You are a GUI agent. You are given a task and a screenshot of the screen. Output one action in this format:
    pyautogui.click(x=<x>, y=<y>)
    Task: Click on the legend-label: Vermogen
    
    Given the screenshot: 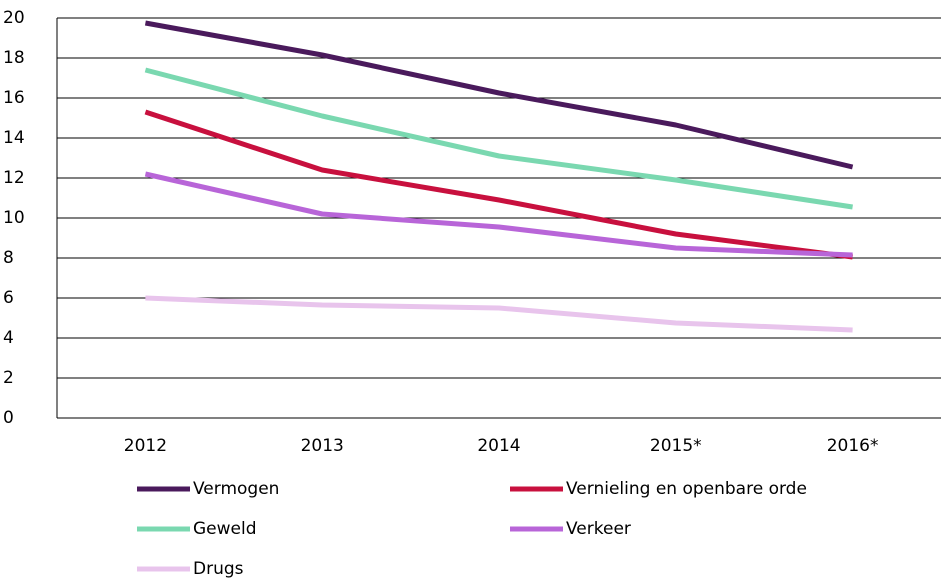 What is the action you would take?
    pyautogui.click(x=236, y=489)
    